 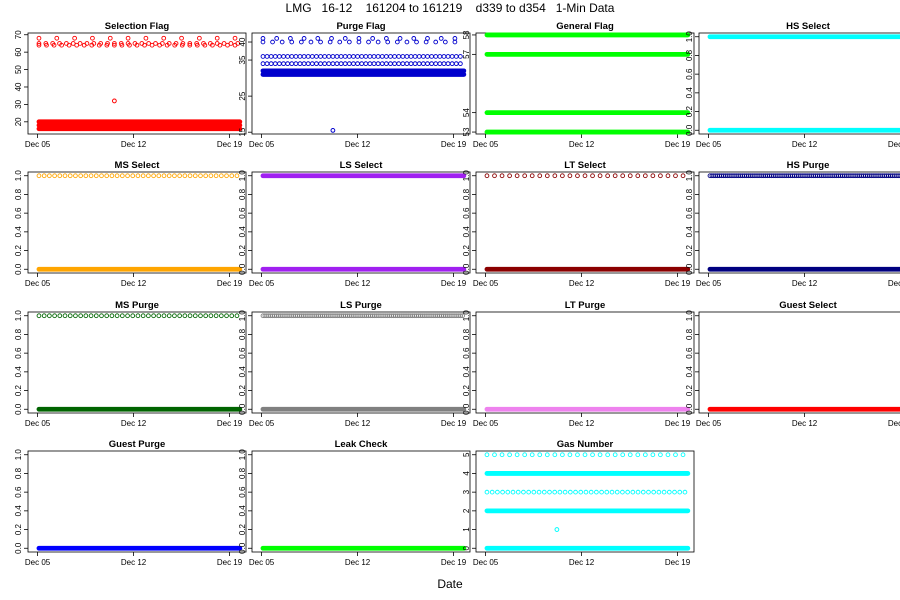 What do you see at coordinates (587, 501) in the screenshot?
I see `points-gas-number` at bounding box center [587, 501].